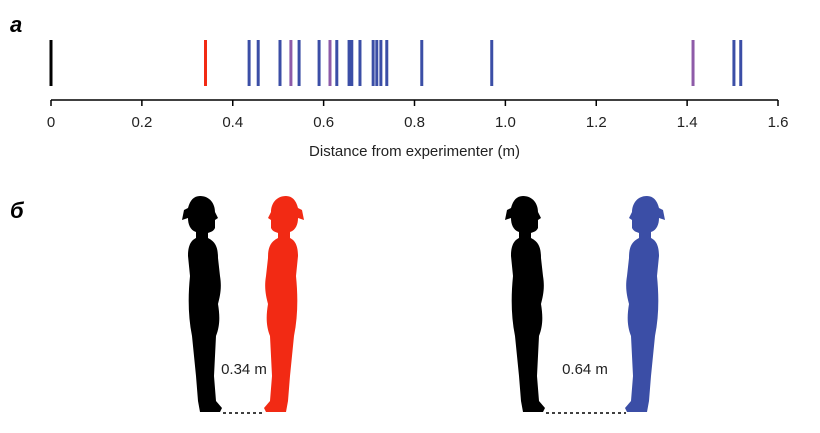  Describe the element at coordinates (596, 122) in the screenshot. I see `x-tick-label: 1.2` at that location.